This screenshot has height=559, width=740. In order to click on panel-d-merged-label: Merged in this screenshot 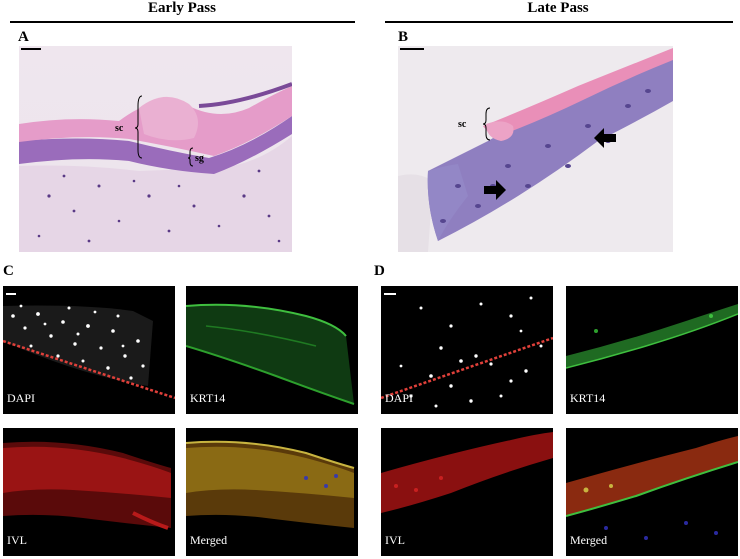, I will do `click(589, 540)`.